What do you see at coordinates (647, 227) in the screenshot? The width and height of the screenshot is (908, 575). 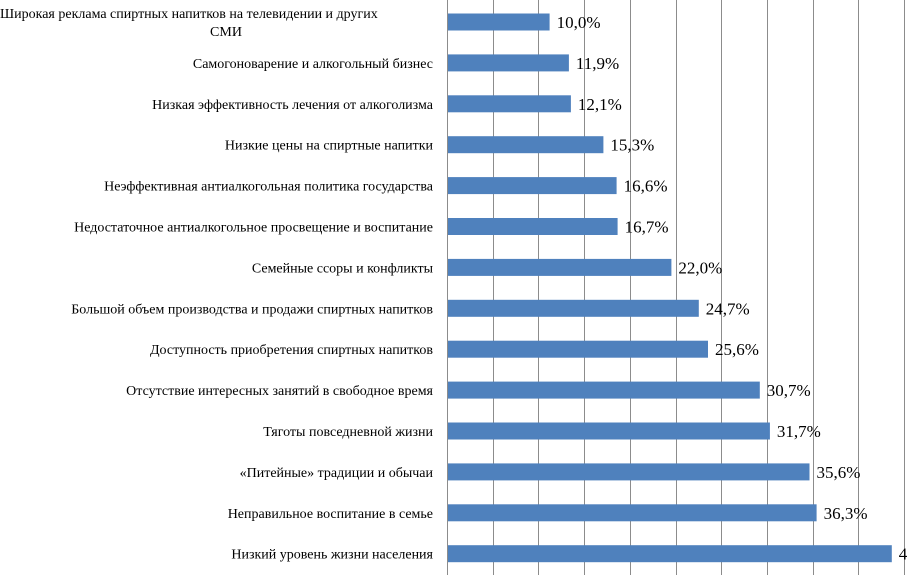 I see `value-label-6: 16,7%` at bounding box center [647, 227].